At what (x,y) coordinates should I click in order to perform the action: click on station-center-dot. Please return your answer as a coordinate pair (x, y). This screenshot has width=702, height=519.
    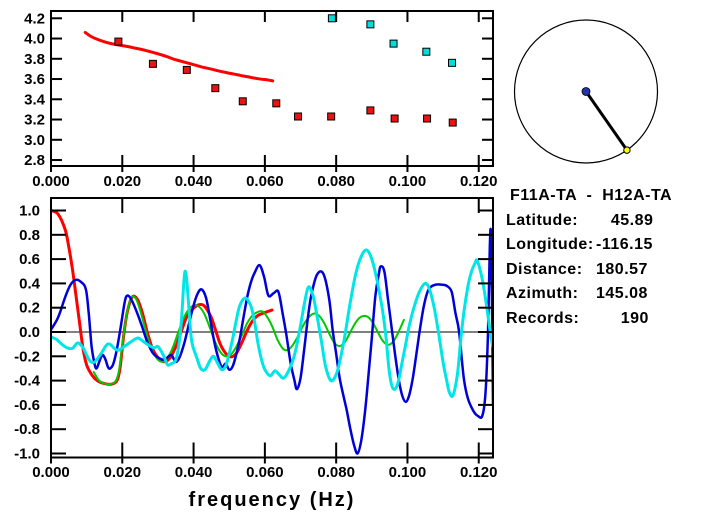
    Looking at the image, I should click on (586, 91).